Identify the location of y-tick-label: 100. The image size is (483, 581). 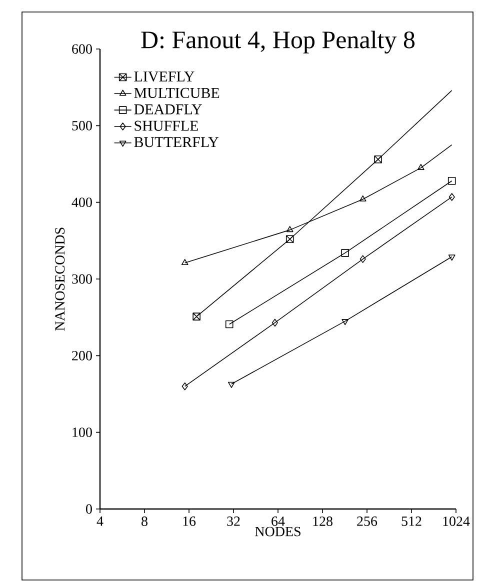
(82, 433).